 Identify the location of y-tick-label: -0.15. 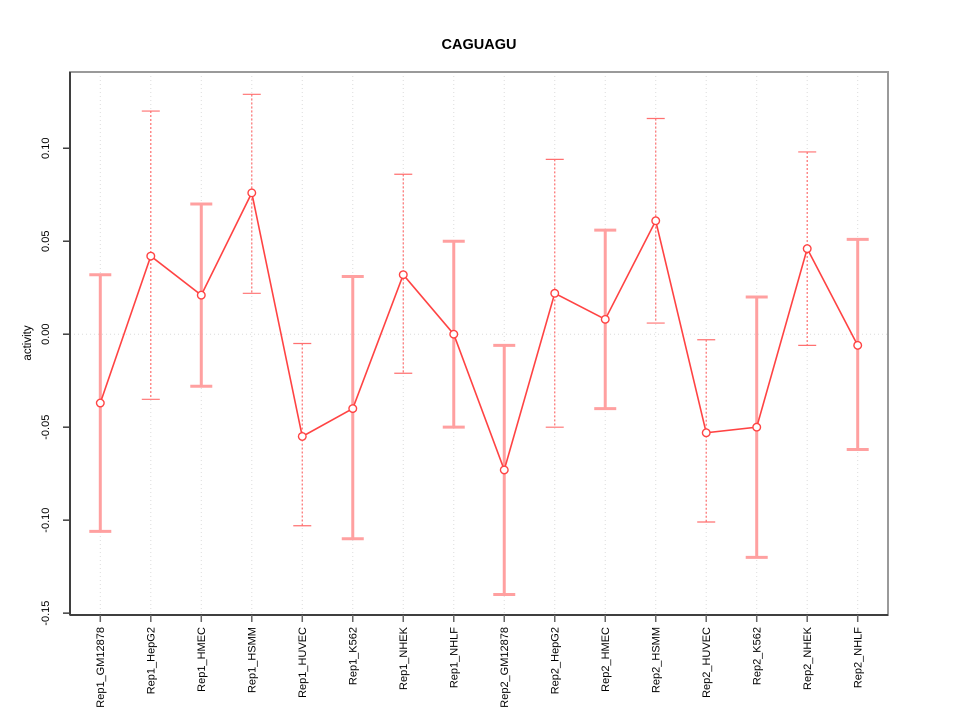
(46, 613).